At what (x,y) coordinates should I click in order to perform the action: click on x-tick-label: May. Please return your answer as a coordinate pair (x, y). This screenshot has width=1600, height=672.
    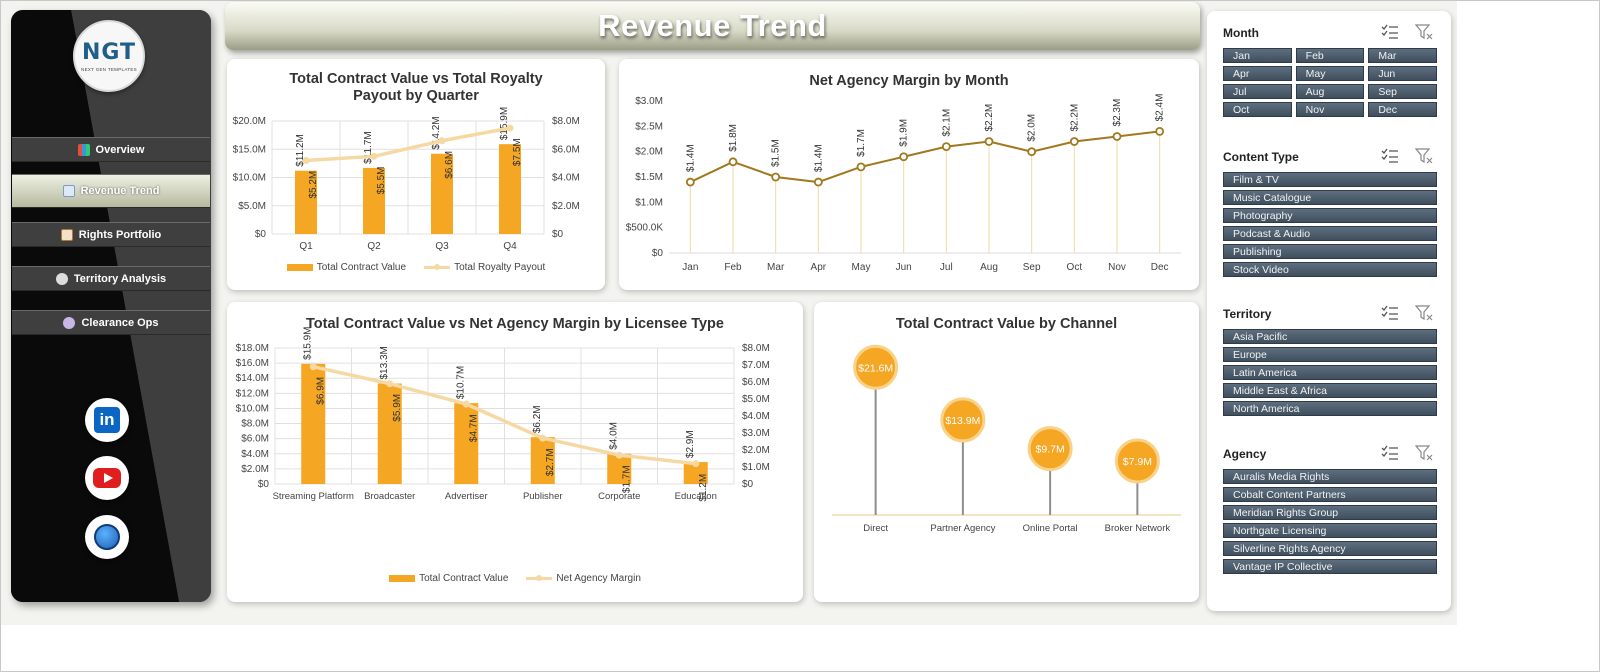
    Looking at the image, I should click on (861, 267).